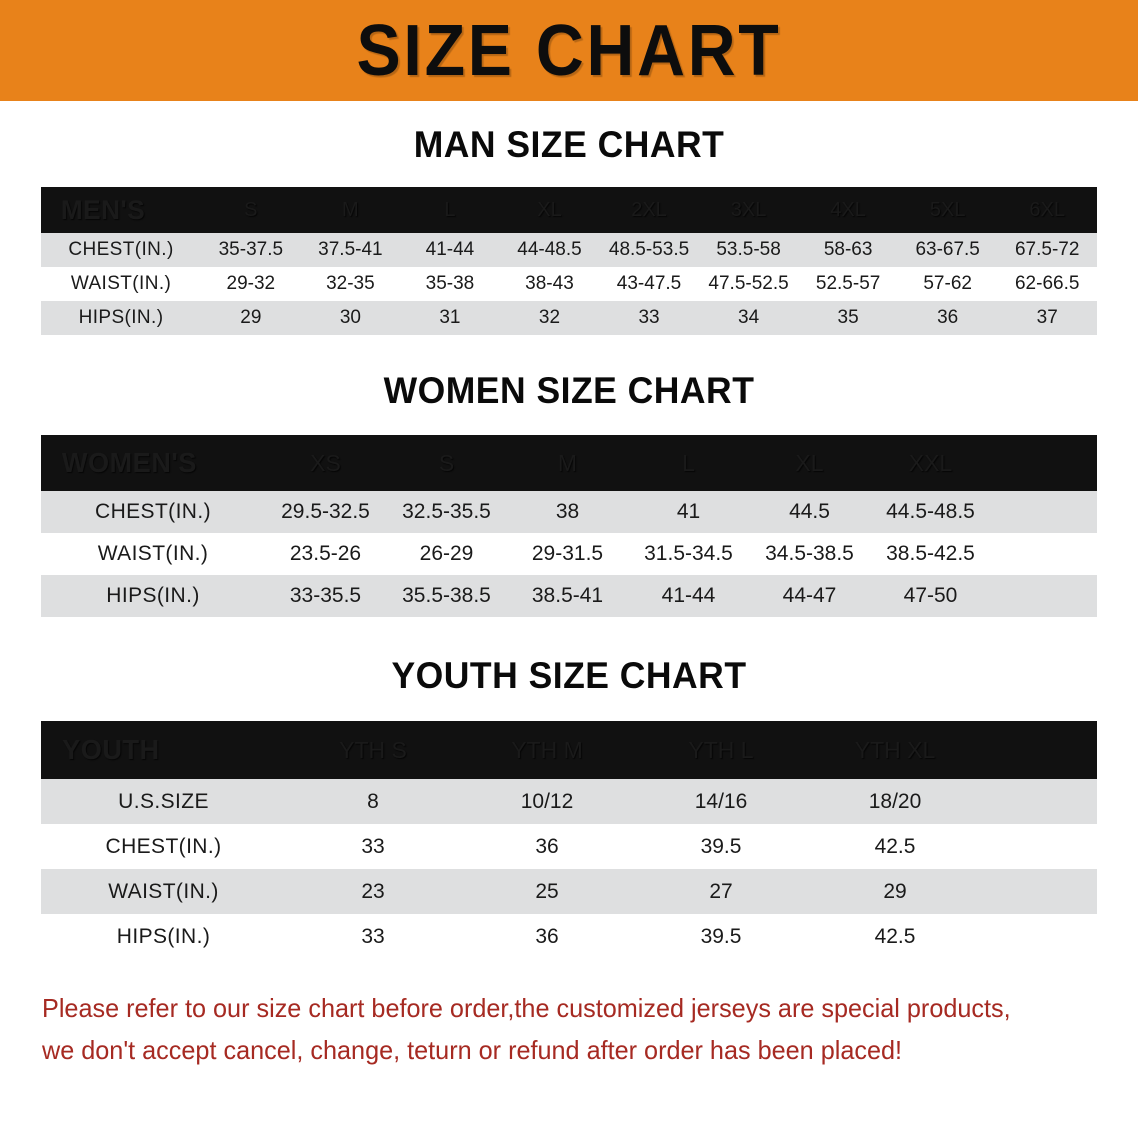 The width and height of the screenshot is (1138, 1132). What do you see at coordinates (947, 249) in the screenshot?
I see `man-chest-5xl: 63-67.5` at bounding box center [947, 249].